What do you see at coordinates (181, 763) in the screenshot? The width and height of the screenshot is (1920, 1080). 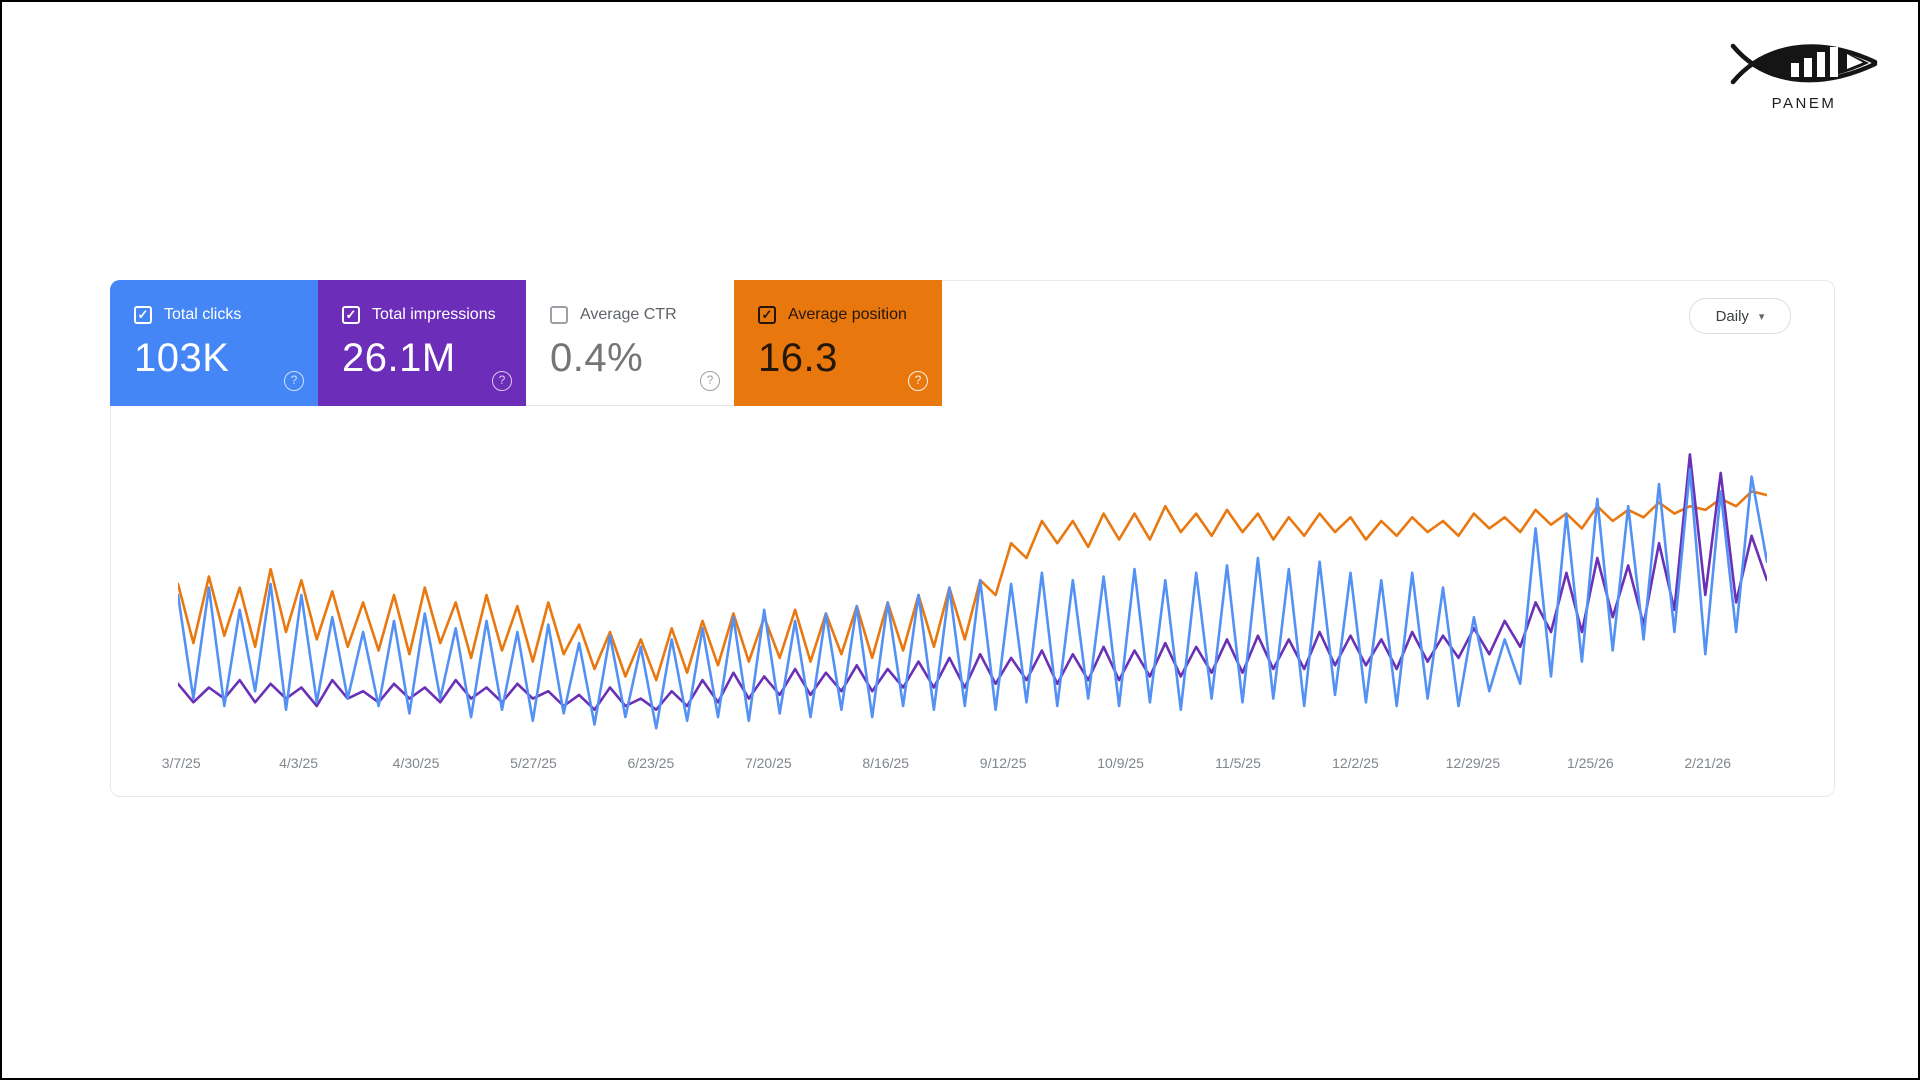 I see `x-tick-label: 3/7/25` at bounding box center [181, 763].